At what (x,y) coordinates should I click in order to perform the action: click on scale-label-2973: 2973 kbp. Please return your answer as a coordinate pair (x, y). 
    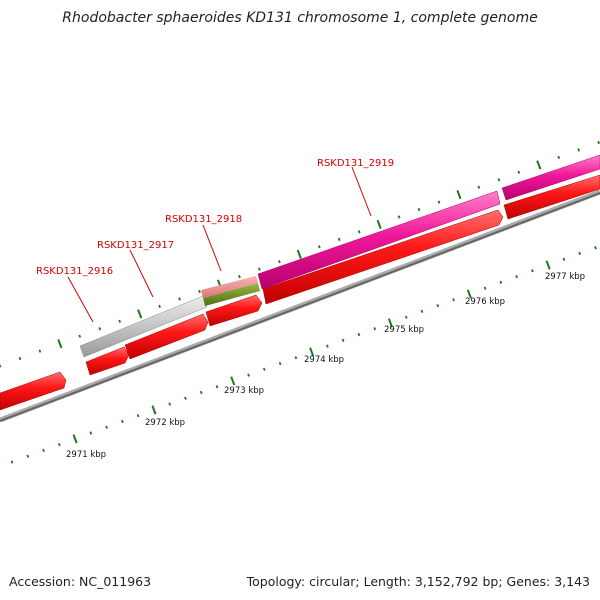
    Looking at the image, I should click on (244, 391).